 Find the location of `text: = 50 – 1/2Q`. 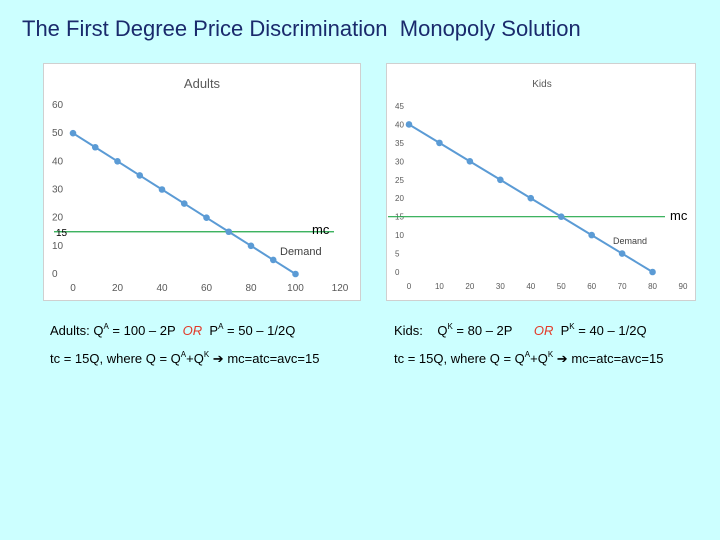

text: = 50 – 1/2Q is located at coordinates (259, 330).